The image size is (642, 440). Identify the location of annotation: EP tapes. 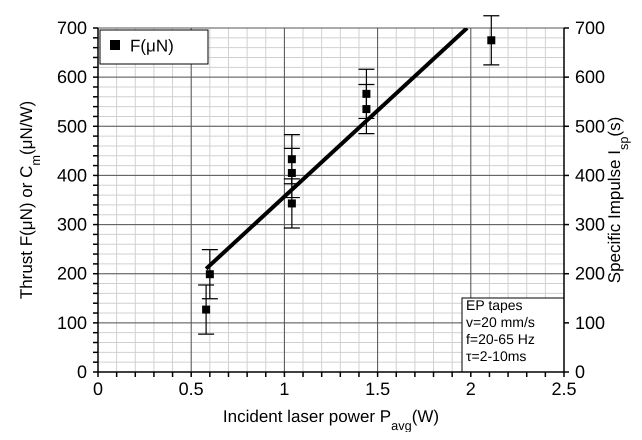
(494, 305).